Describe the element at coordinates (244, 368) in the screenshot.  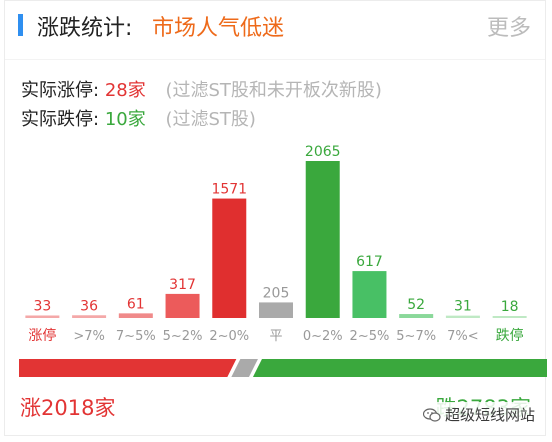
I see `flat-segment` at that location.